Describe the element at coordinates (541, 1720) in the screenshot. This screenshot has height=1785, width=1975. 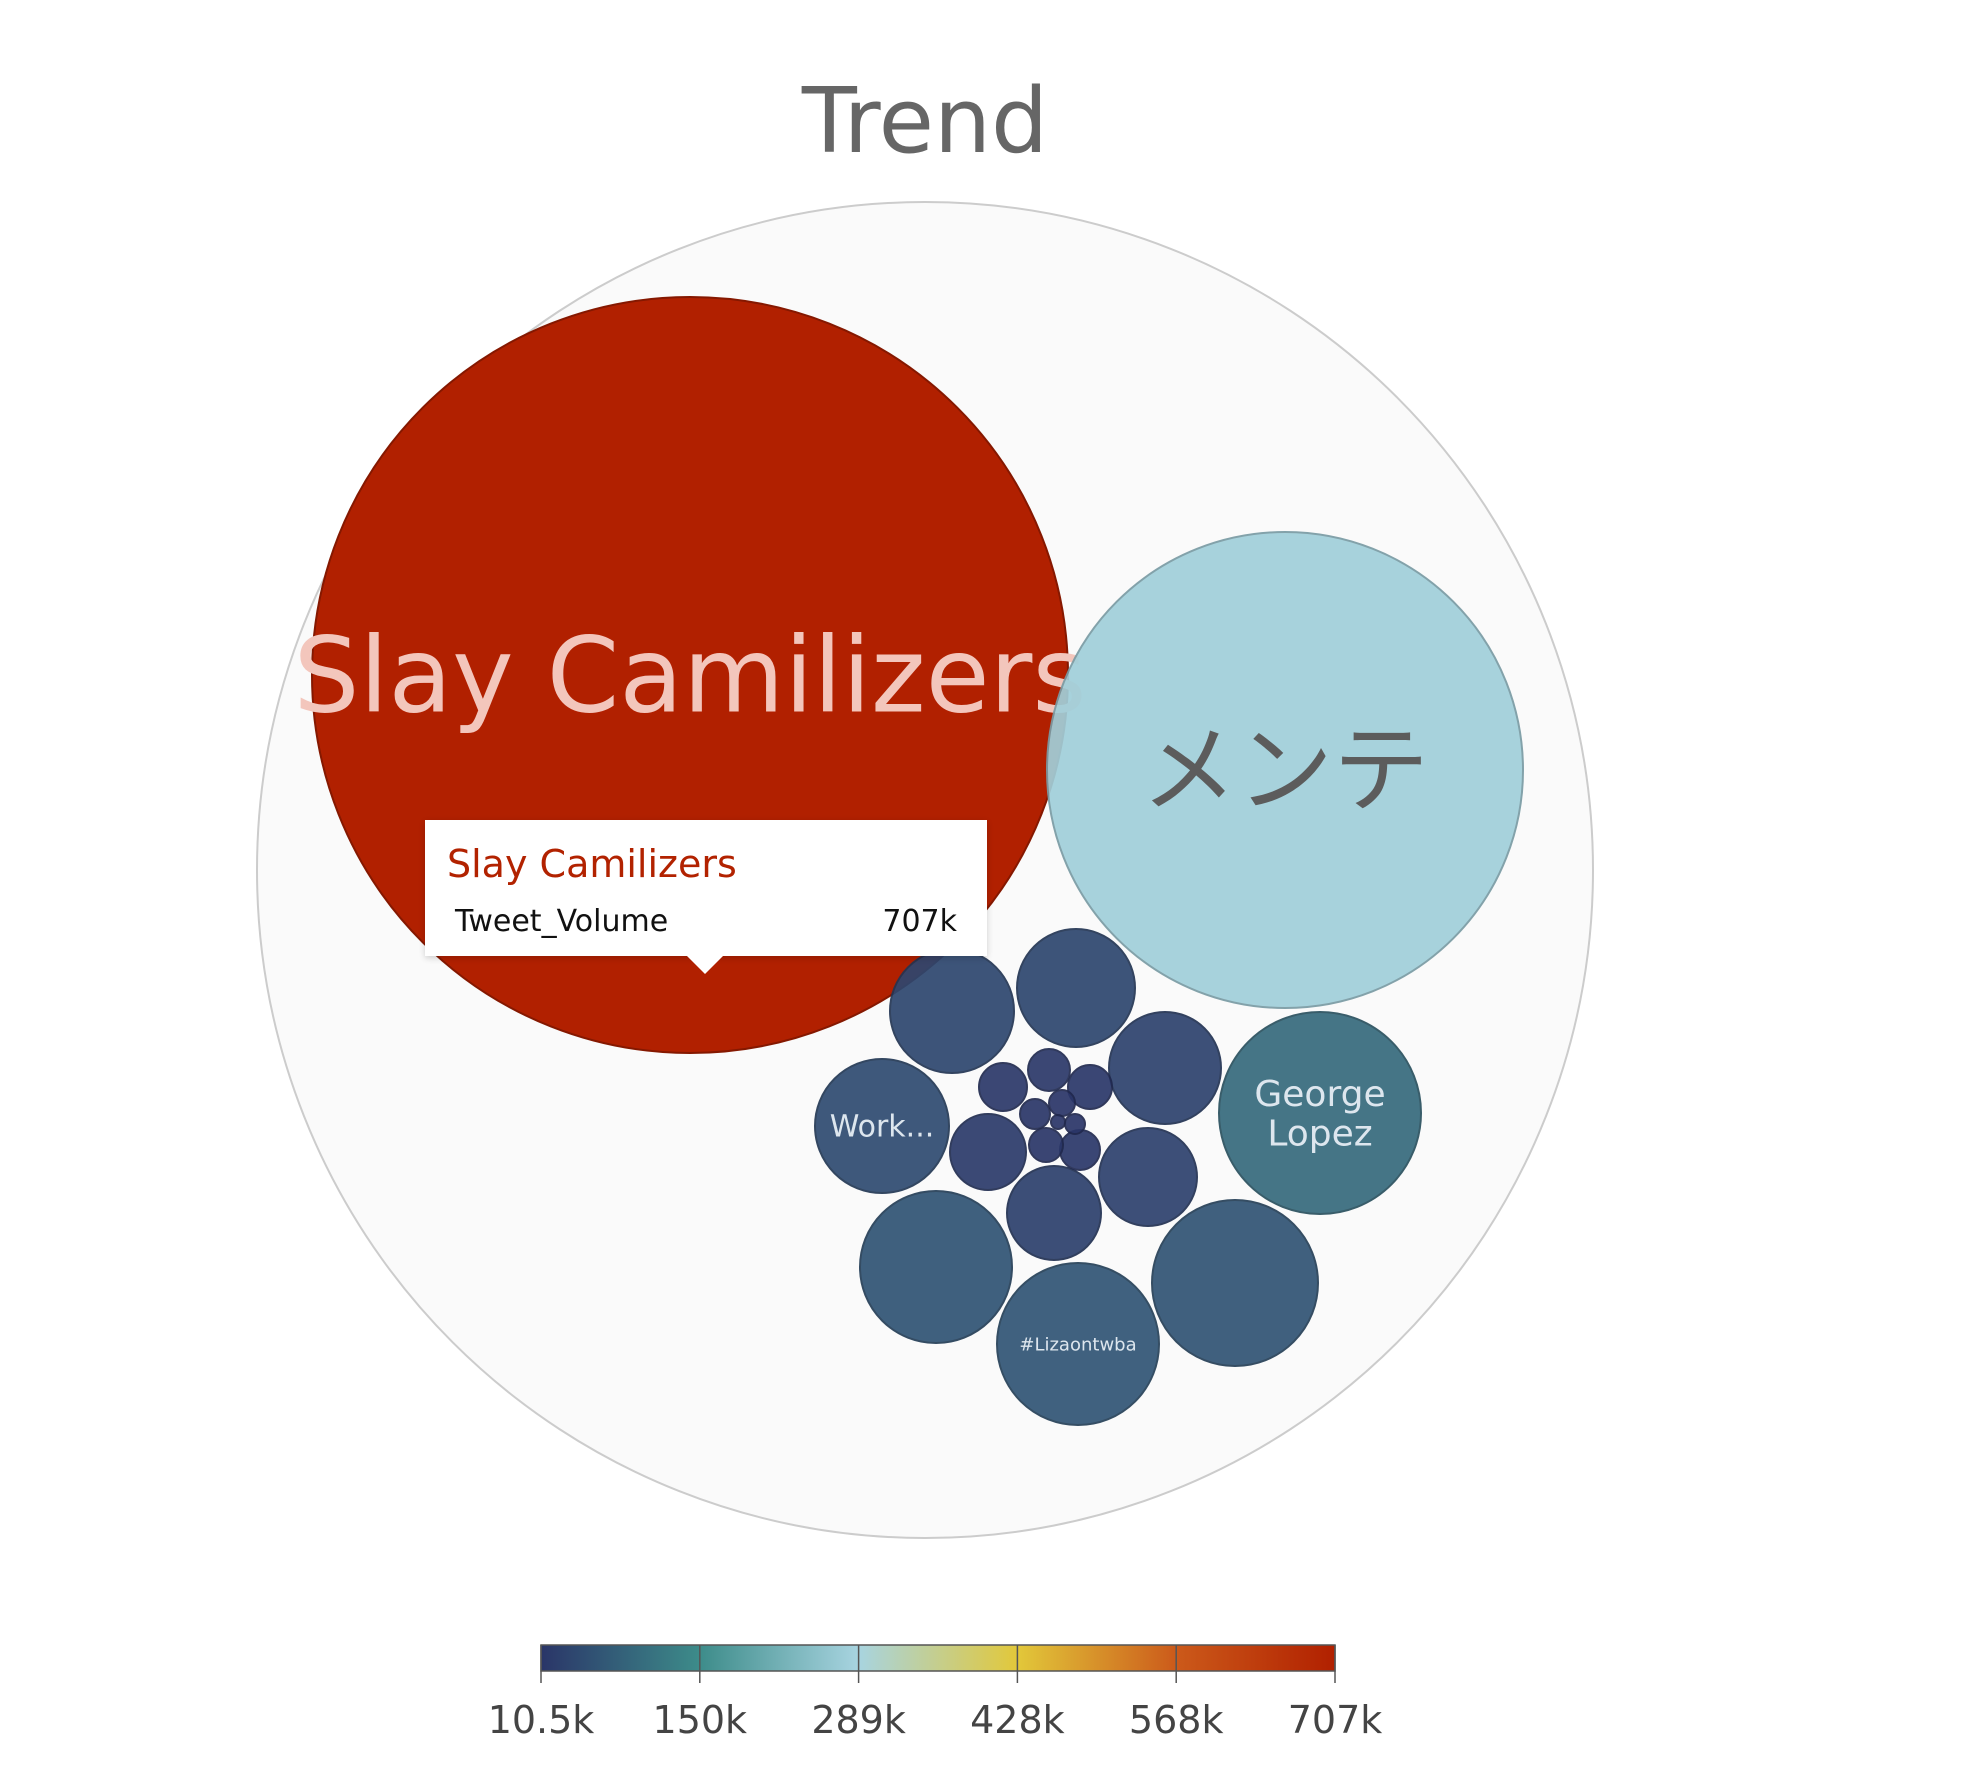
I see `color-scale-tick-label: 10.5k` at that location.